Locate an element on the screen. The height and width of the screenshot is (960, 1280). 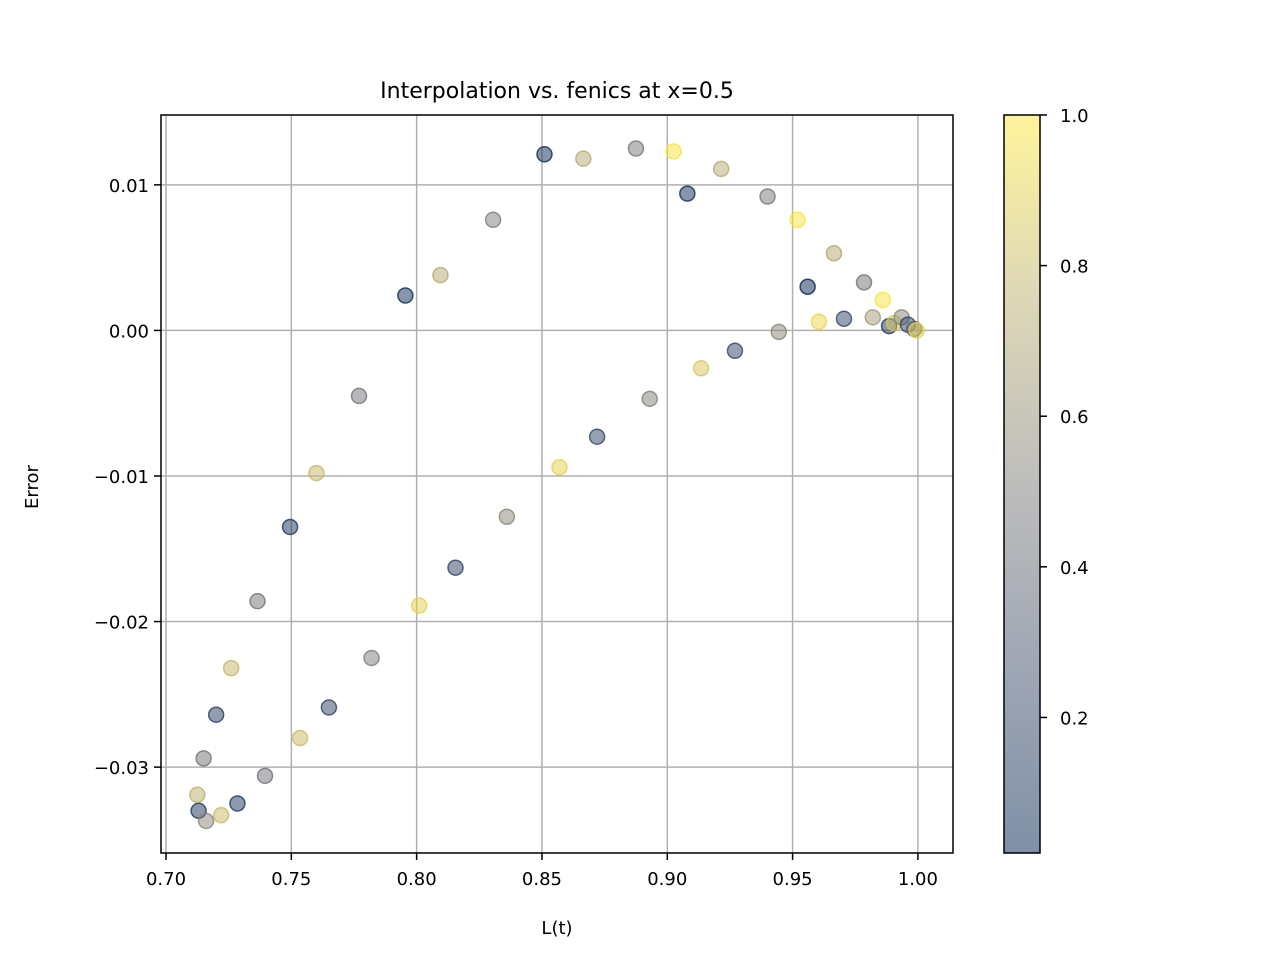
x-tick-label: 0.95 is located at coordinates (793, 879).